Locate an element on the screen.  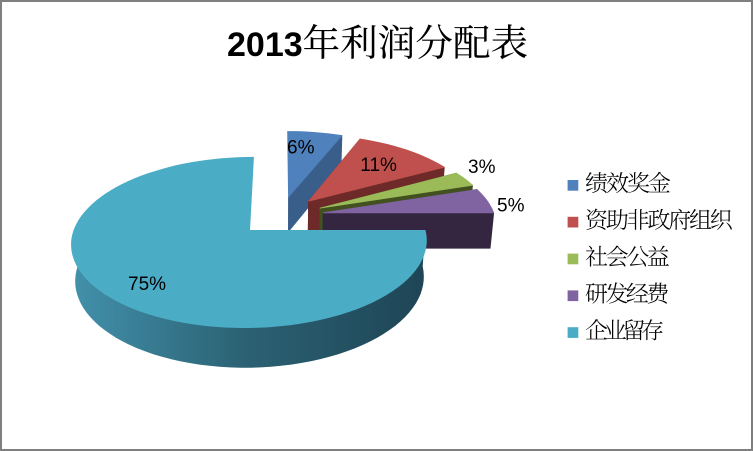
svg-text: 75% is located at coordinates (147, 284).